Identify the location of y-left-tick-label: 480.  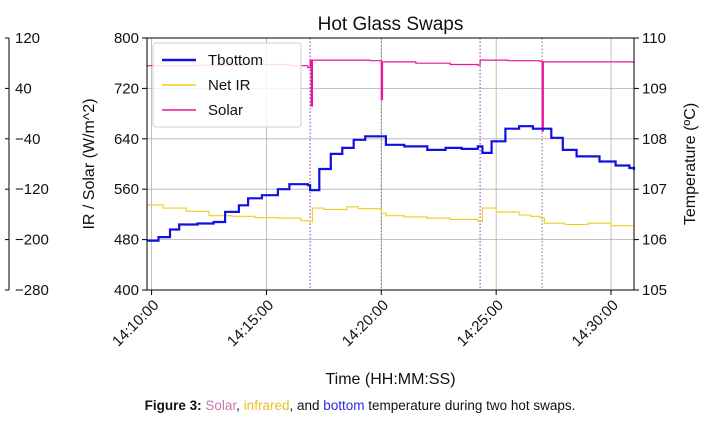
(126, 240).